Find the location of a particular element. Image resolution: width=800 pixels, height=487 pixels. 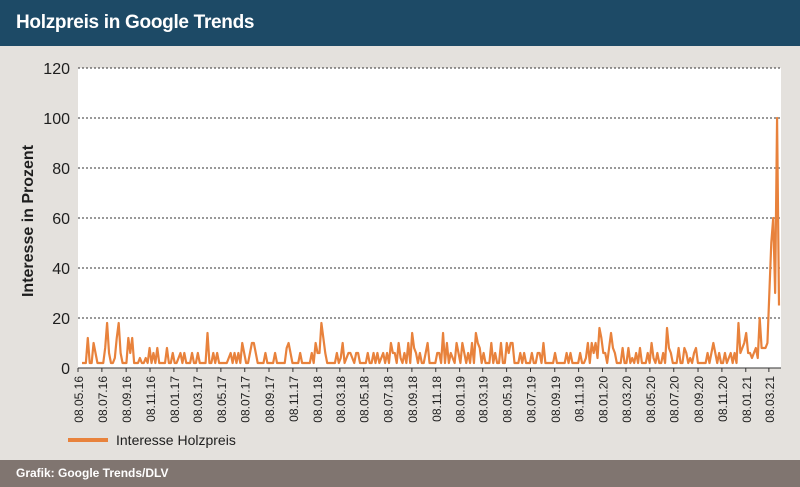

x-tick-label: 08.03.19 is located at coordinates (484, 399).